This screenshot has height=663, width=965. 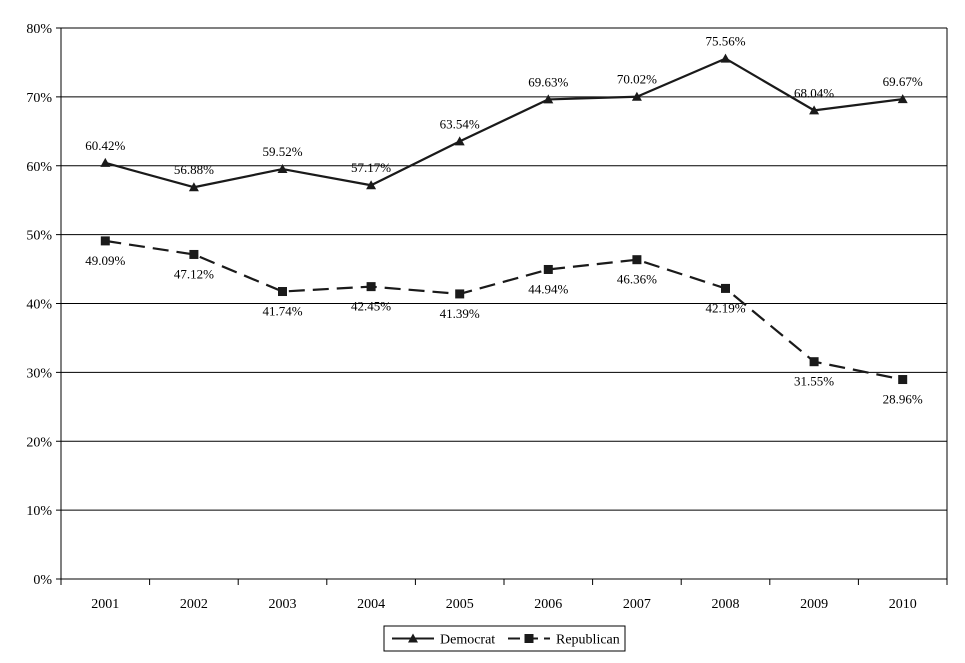 What do you see at coordinates (194, 604) in the screenshot?
I see `x-tick-label: 2002` at bounding box center [194, 604].